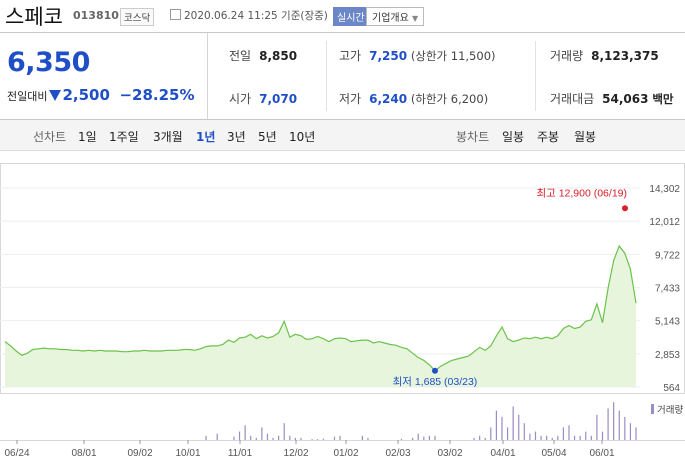 This screenshot has height=462, width=685. I want to click on candle-chart-label: 봉차트, so click(473, 137).